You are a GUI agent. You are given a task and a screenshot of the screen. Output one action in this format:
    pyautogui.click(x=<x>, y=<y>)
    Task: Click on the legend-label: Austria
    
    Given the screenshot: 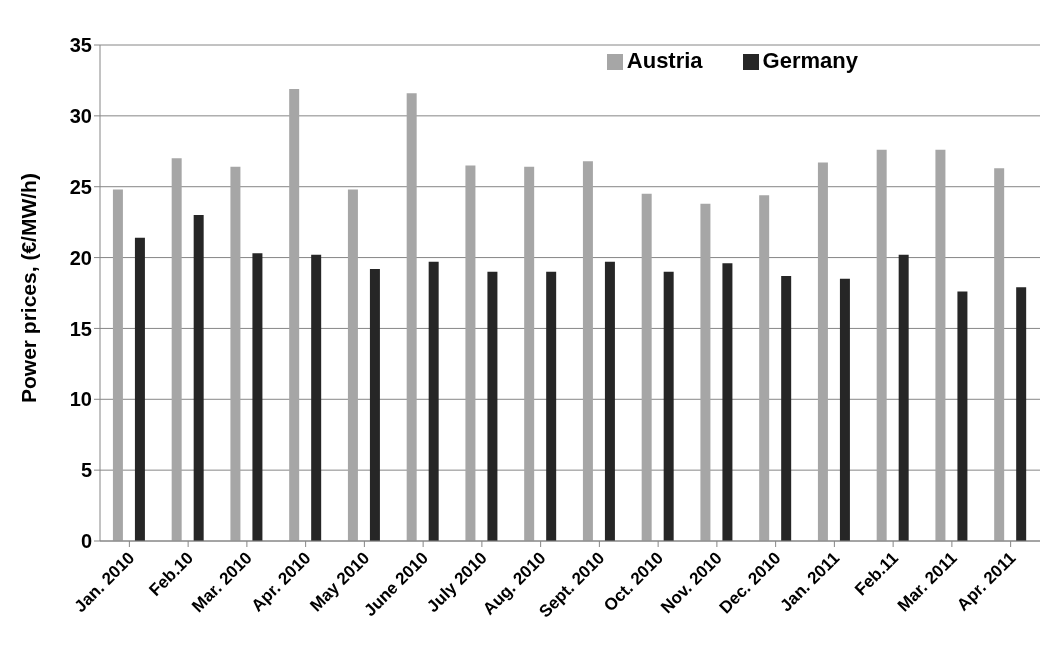 What is the action you would take?
    pyautogui.click(x=664, y=60)
    